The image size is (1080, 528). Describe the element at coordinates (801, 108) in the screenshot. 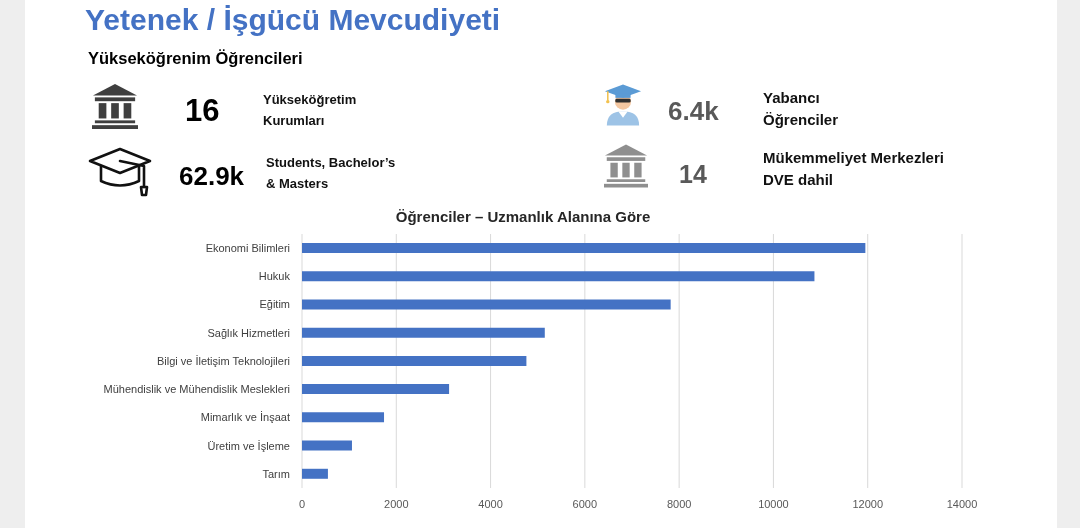

I see `text: Yabancı Öğrenciler` at that location.